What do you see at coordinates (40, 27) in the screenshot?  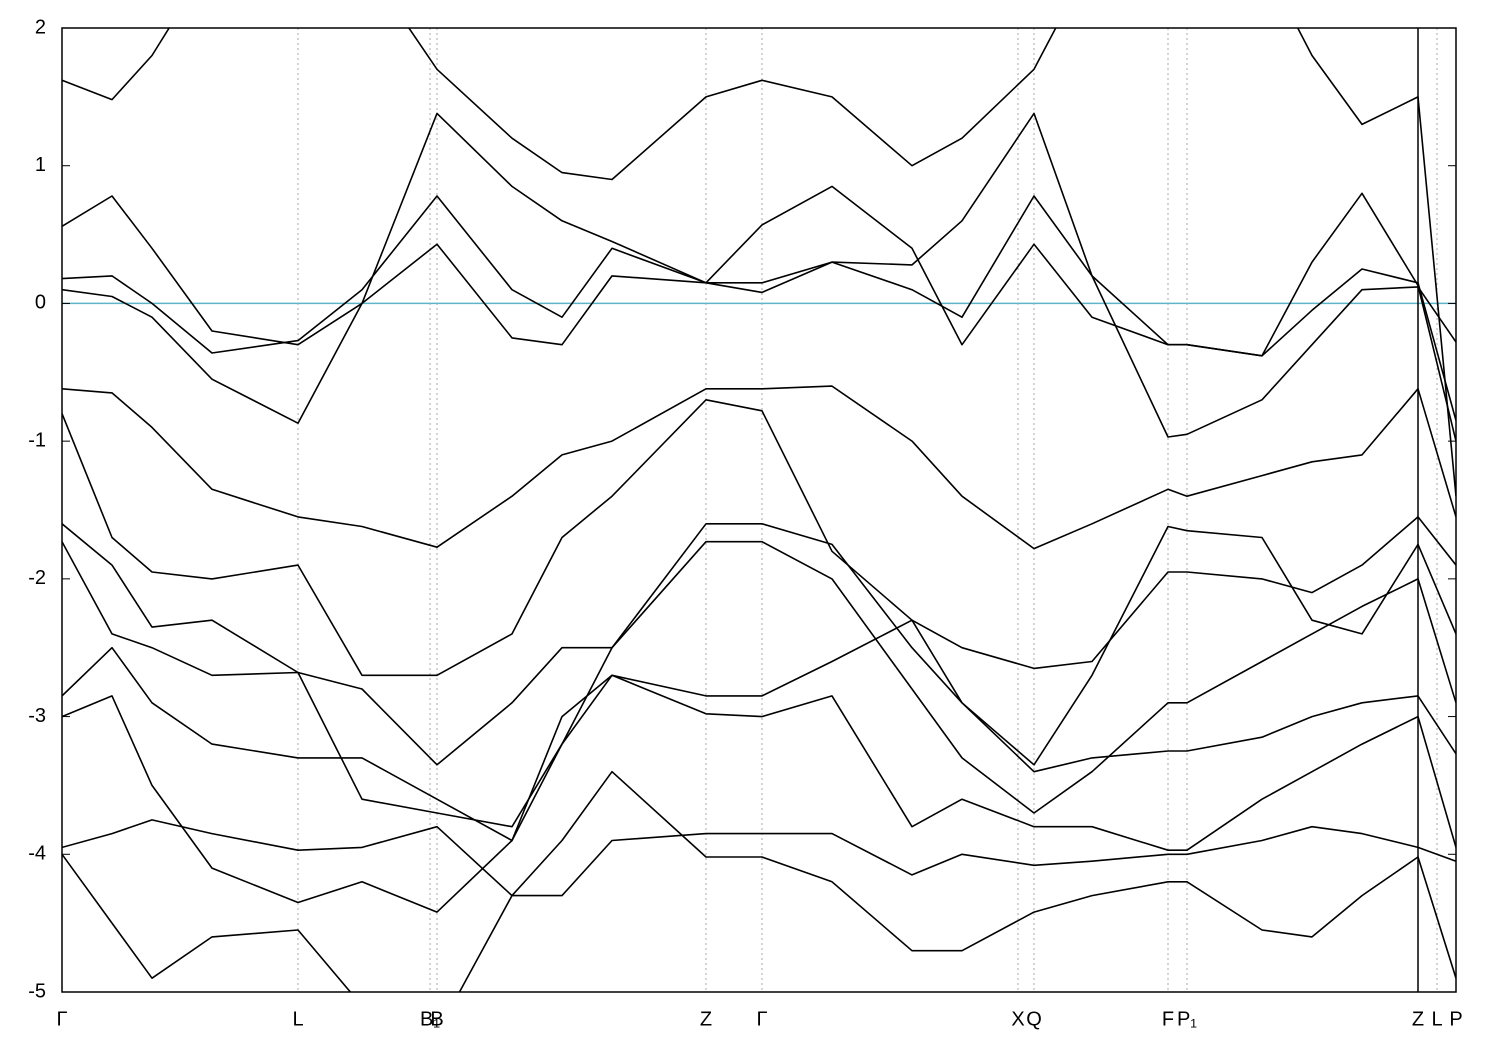 I see `y-tick-label: 2` at bounding box center [40, 27].